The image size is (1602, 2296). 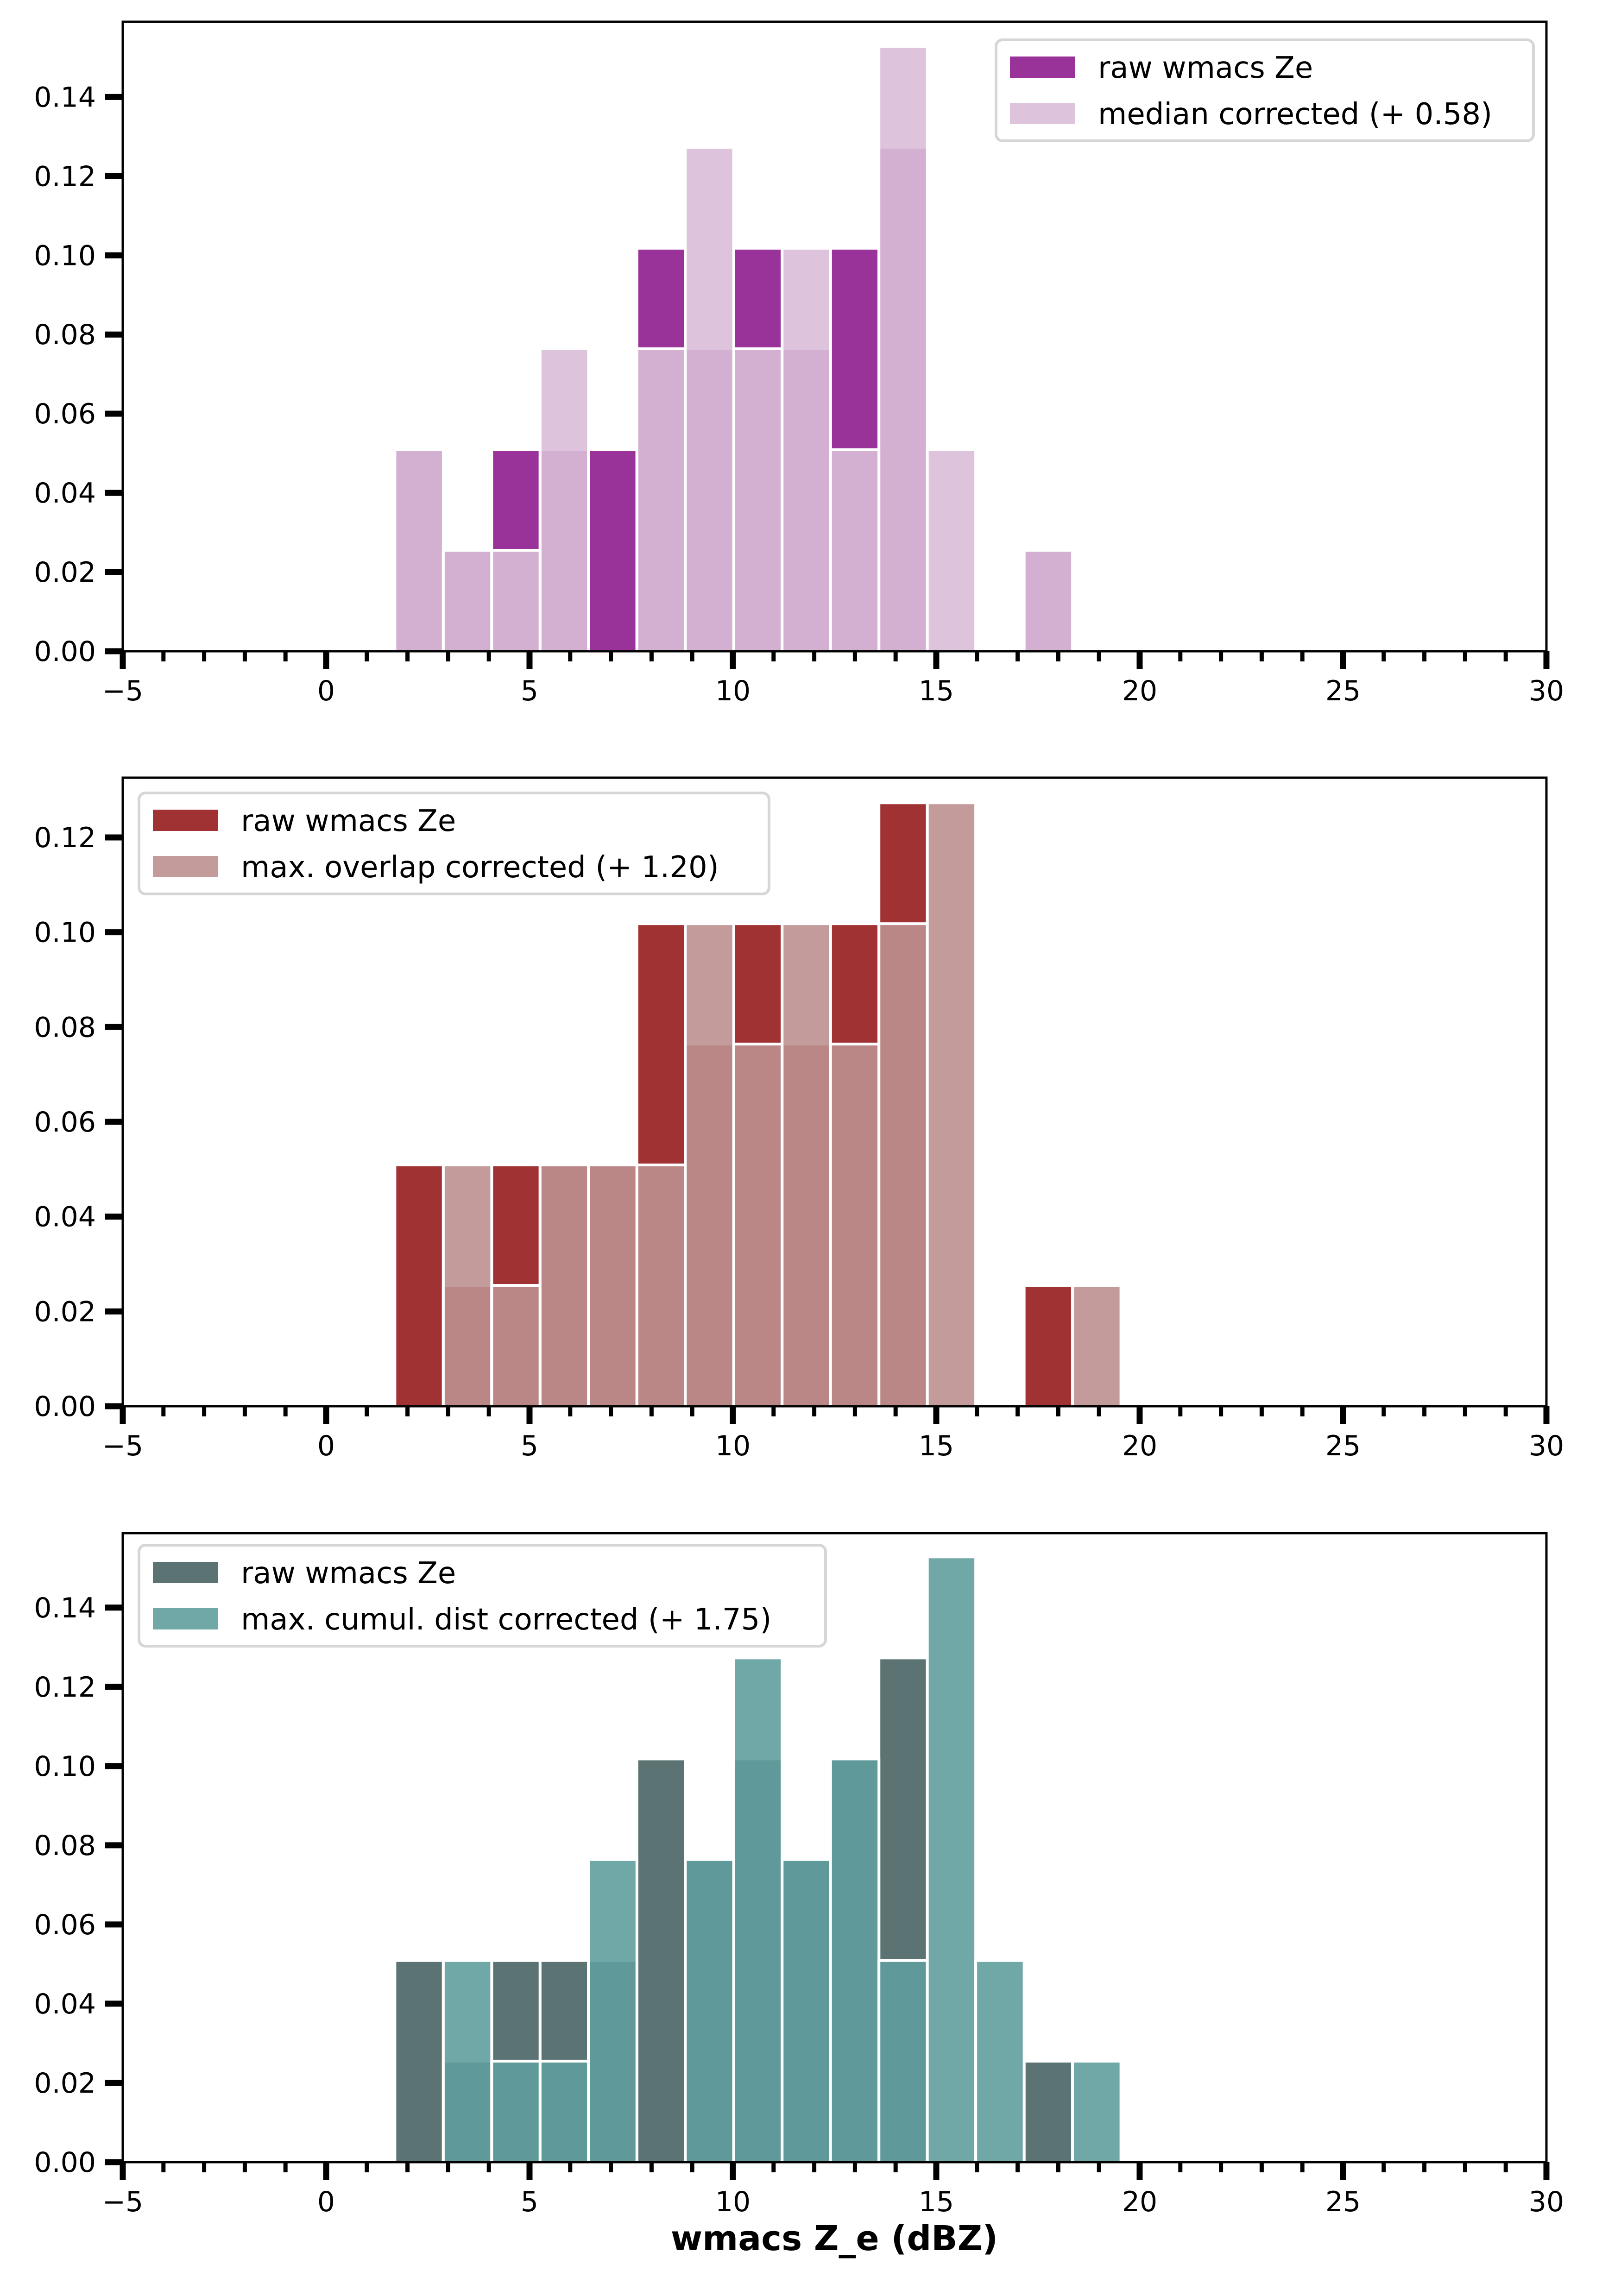 I want to click on legend: raw wmacs Ze median corrected (+ 0.58), so click(x=1265, y=90).